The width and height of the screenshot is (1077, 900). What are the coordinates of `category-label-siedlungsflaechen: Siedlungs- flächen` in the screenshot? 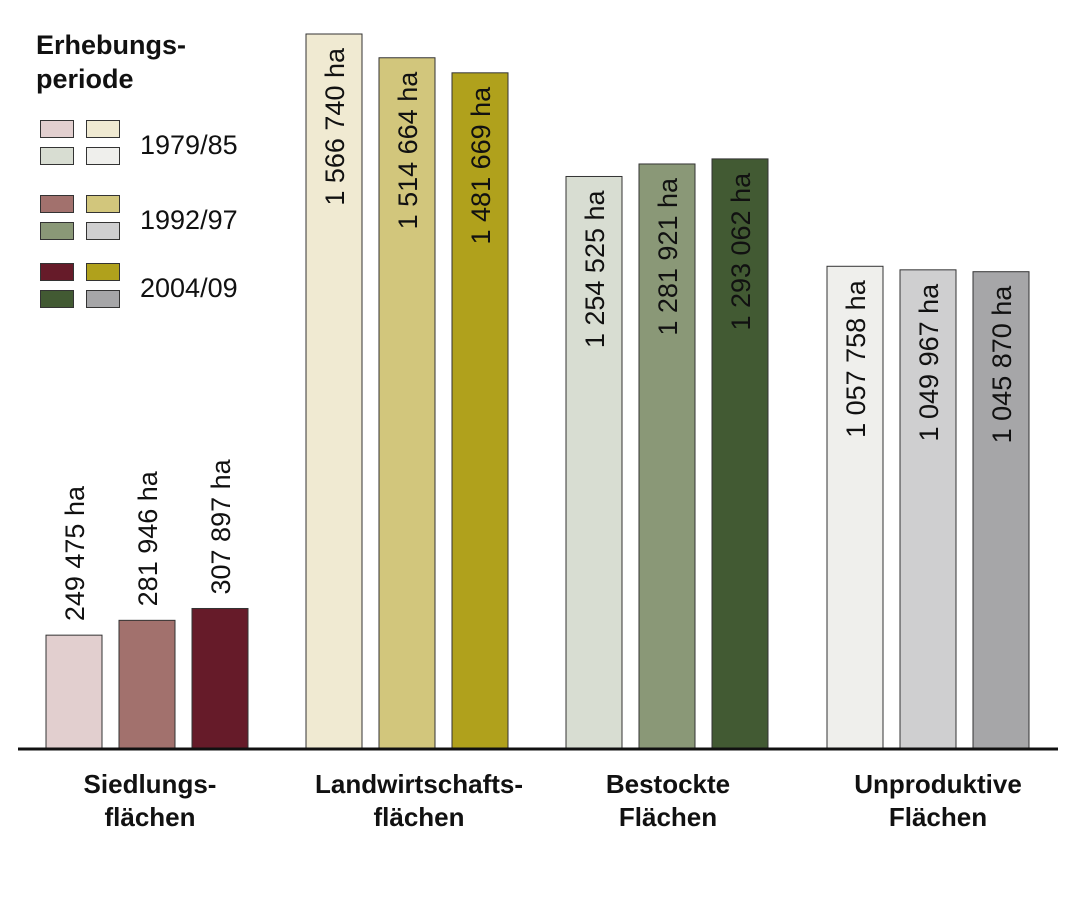 It's located at (150, 801).